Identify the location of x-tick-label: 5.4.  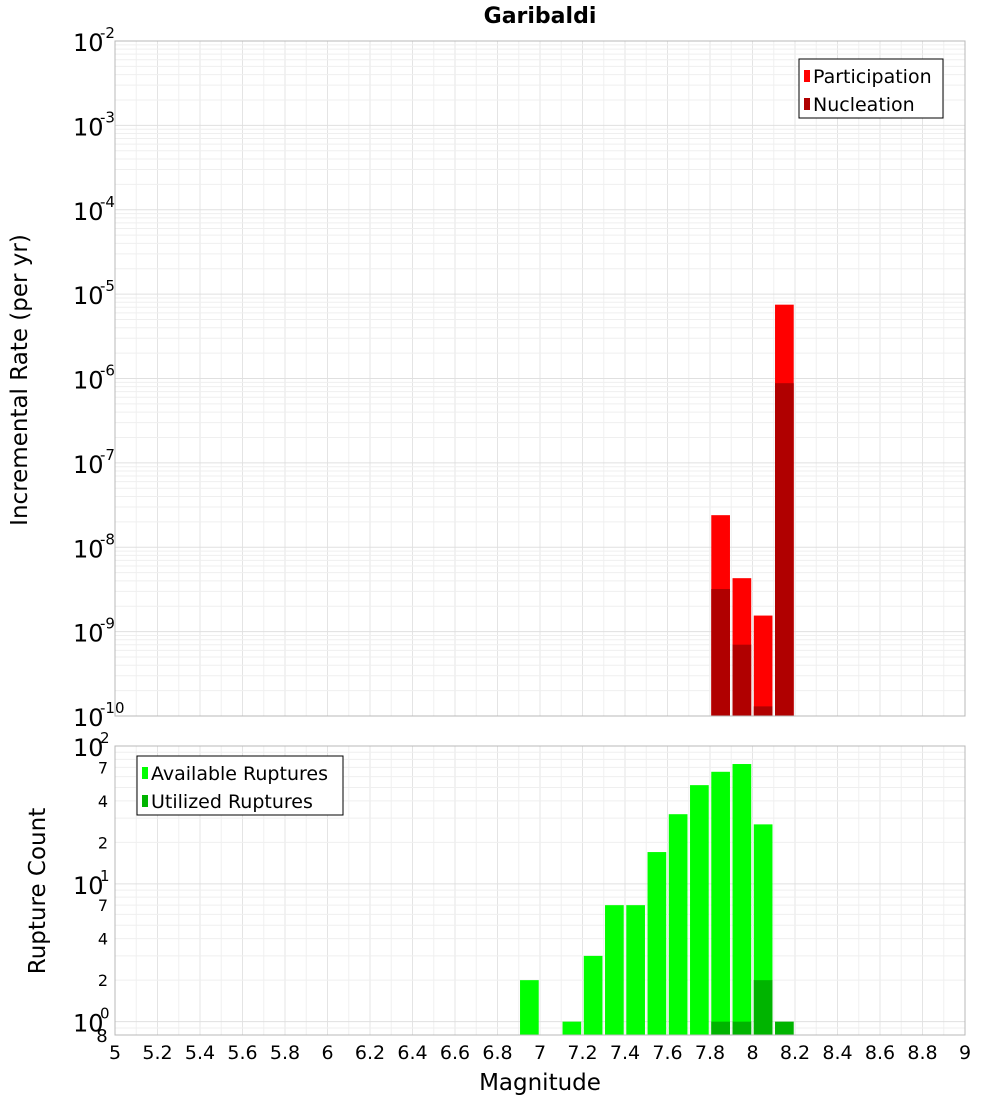
(200, 1053).